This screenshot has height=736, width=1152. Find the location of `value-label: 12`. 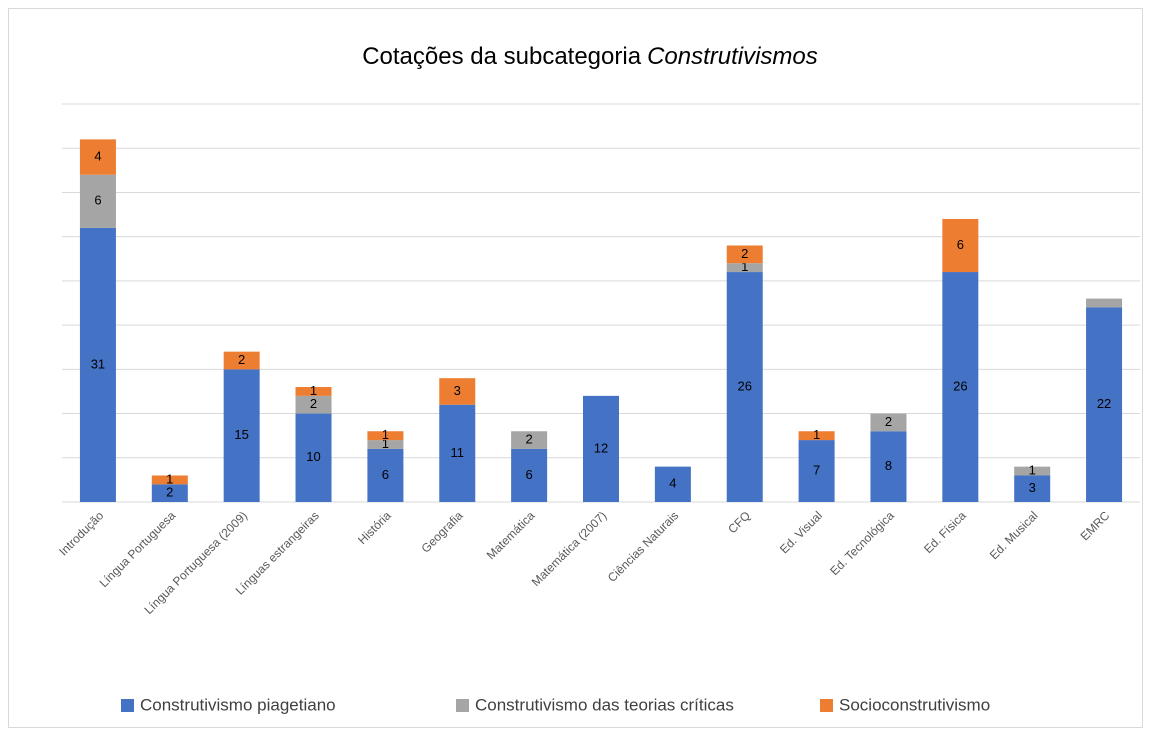

value-label: 12 is located at coordinates (601, 447).